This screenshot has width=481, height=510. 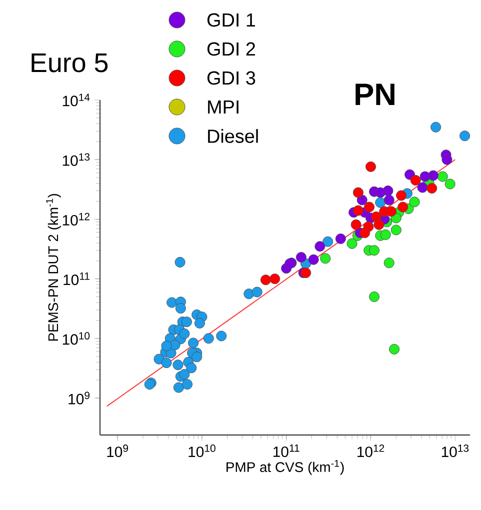 I want to click on x-tick-label: 10$^{10}$, so click(x=202, y=451).